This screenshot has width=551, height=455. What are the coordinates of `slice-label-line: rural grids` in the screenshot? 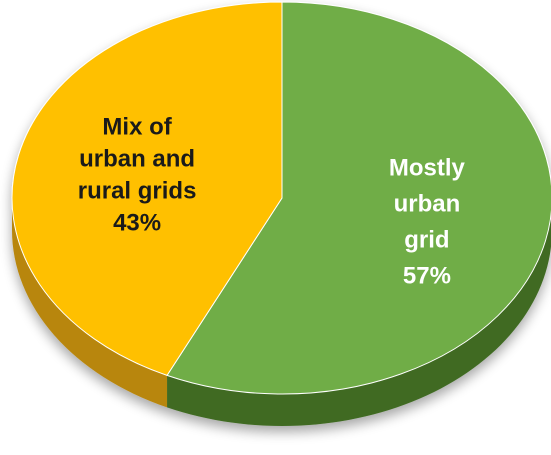 It's located at (137, 191).